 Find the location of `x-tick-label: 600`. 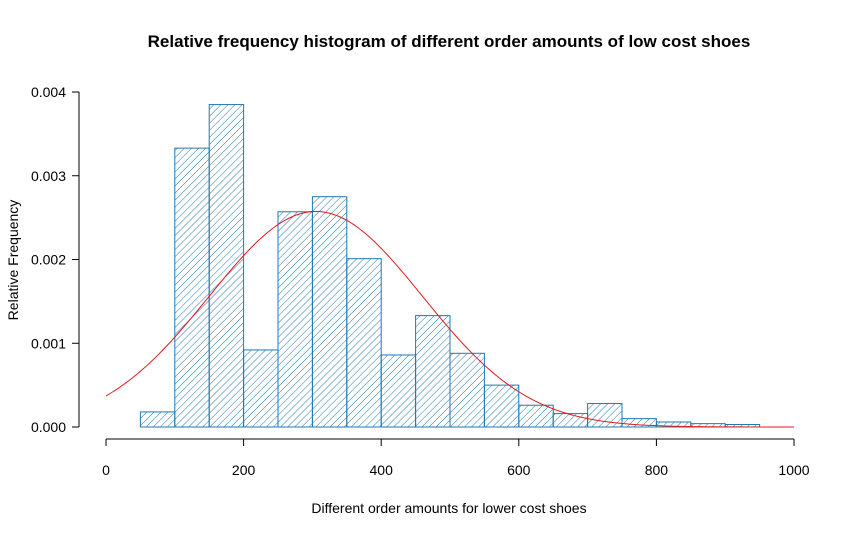

x-tick-label: 600 is located at coordinates (519, 470).